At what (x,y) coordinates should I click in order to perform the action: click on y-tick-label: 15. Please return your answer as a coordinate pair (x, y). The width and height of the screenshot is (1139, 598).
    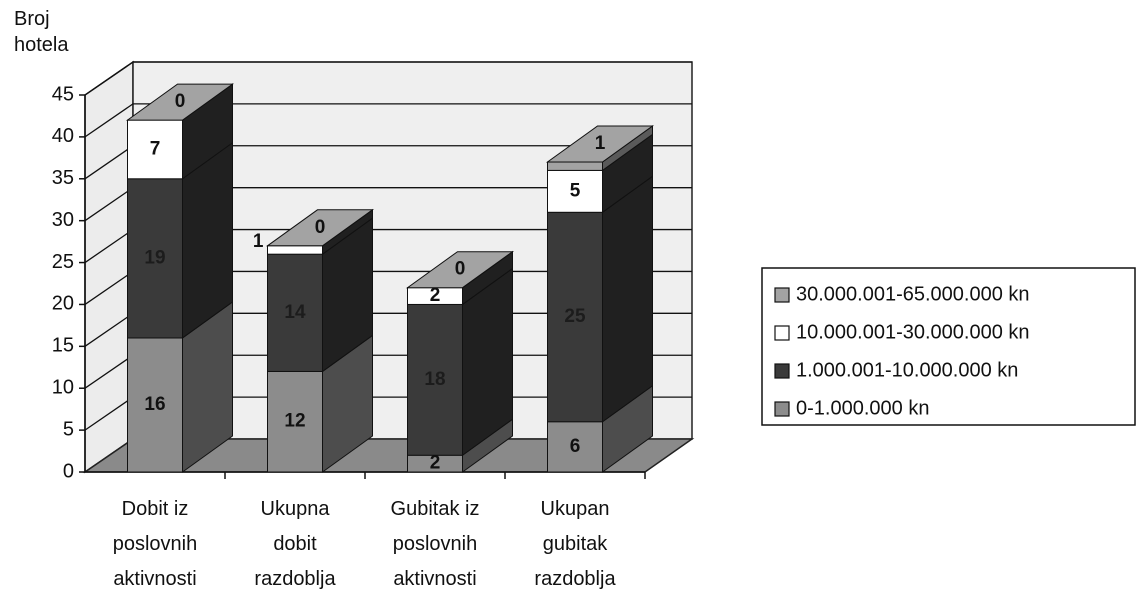
    Looking at the image, I should click on (63, 346).